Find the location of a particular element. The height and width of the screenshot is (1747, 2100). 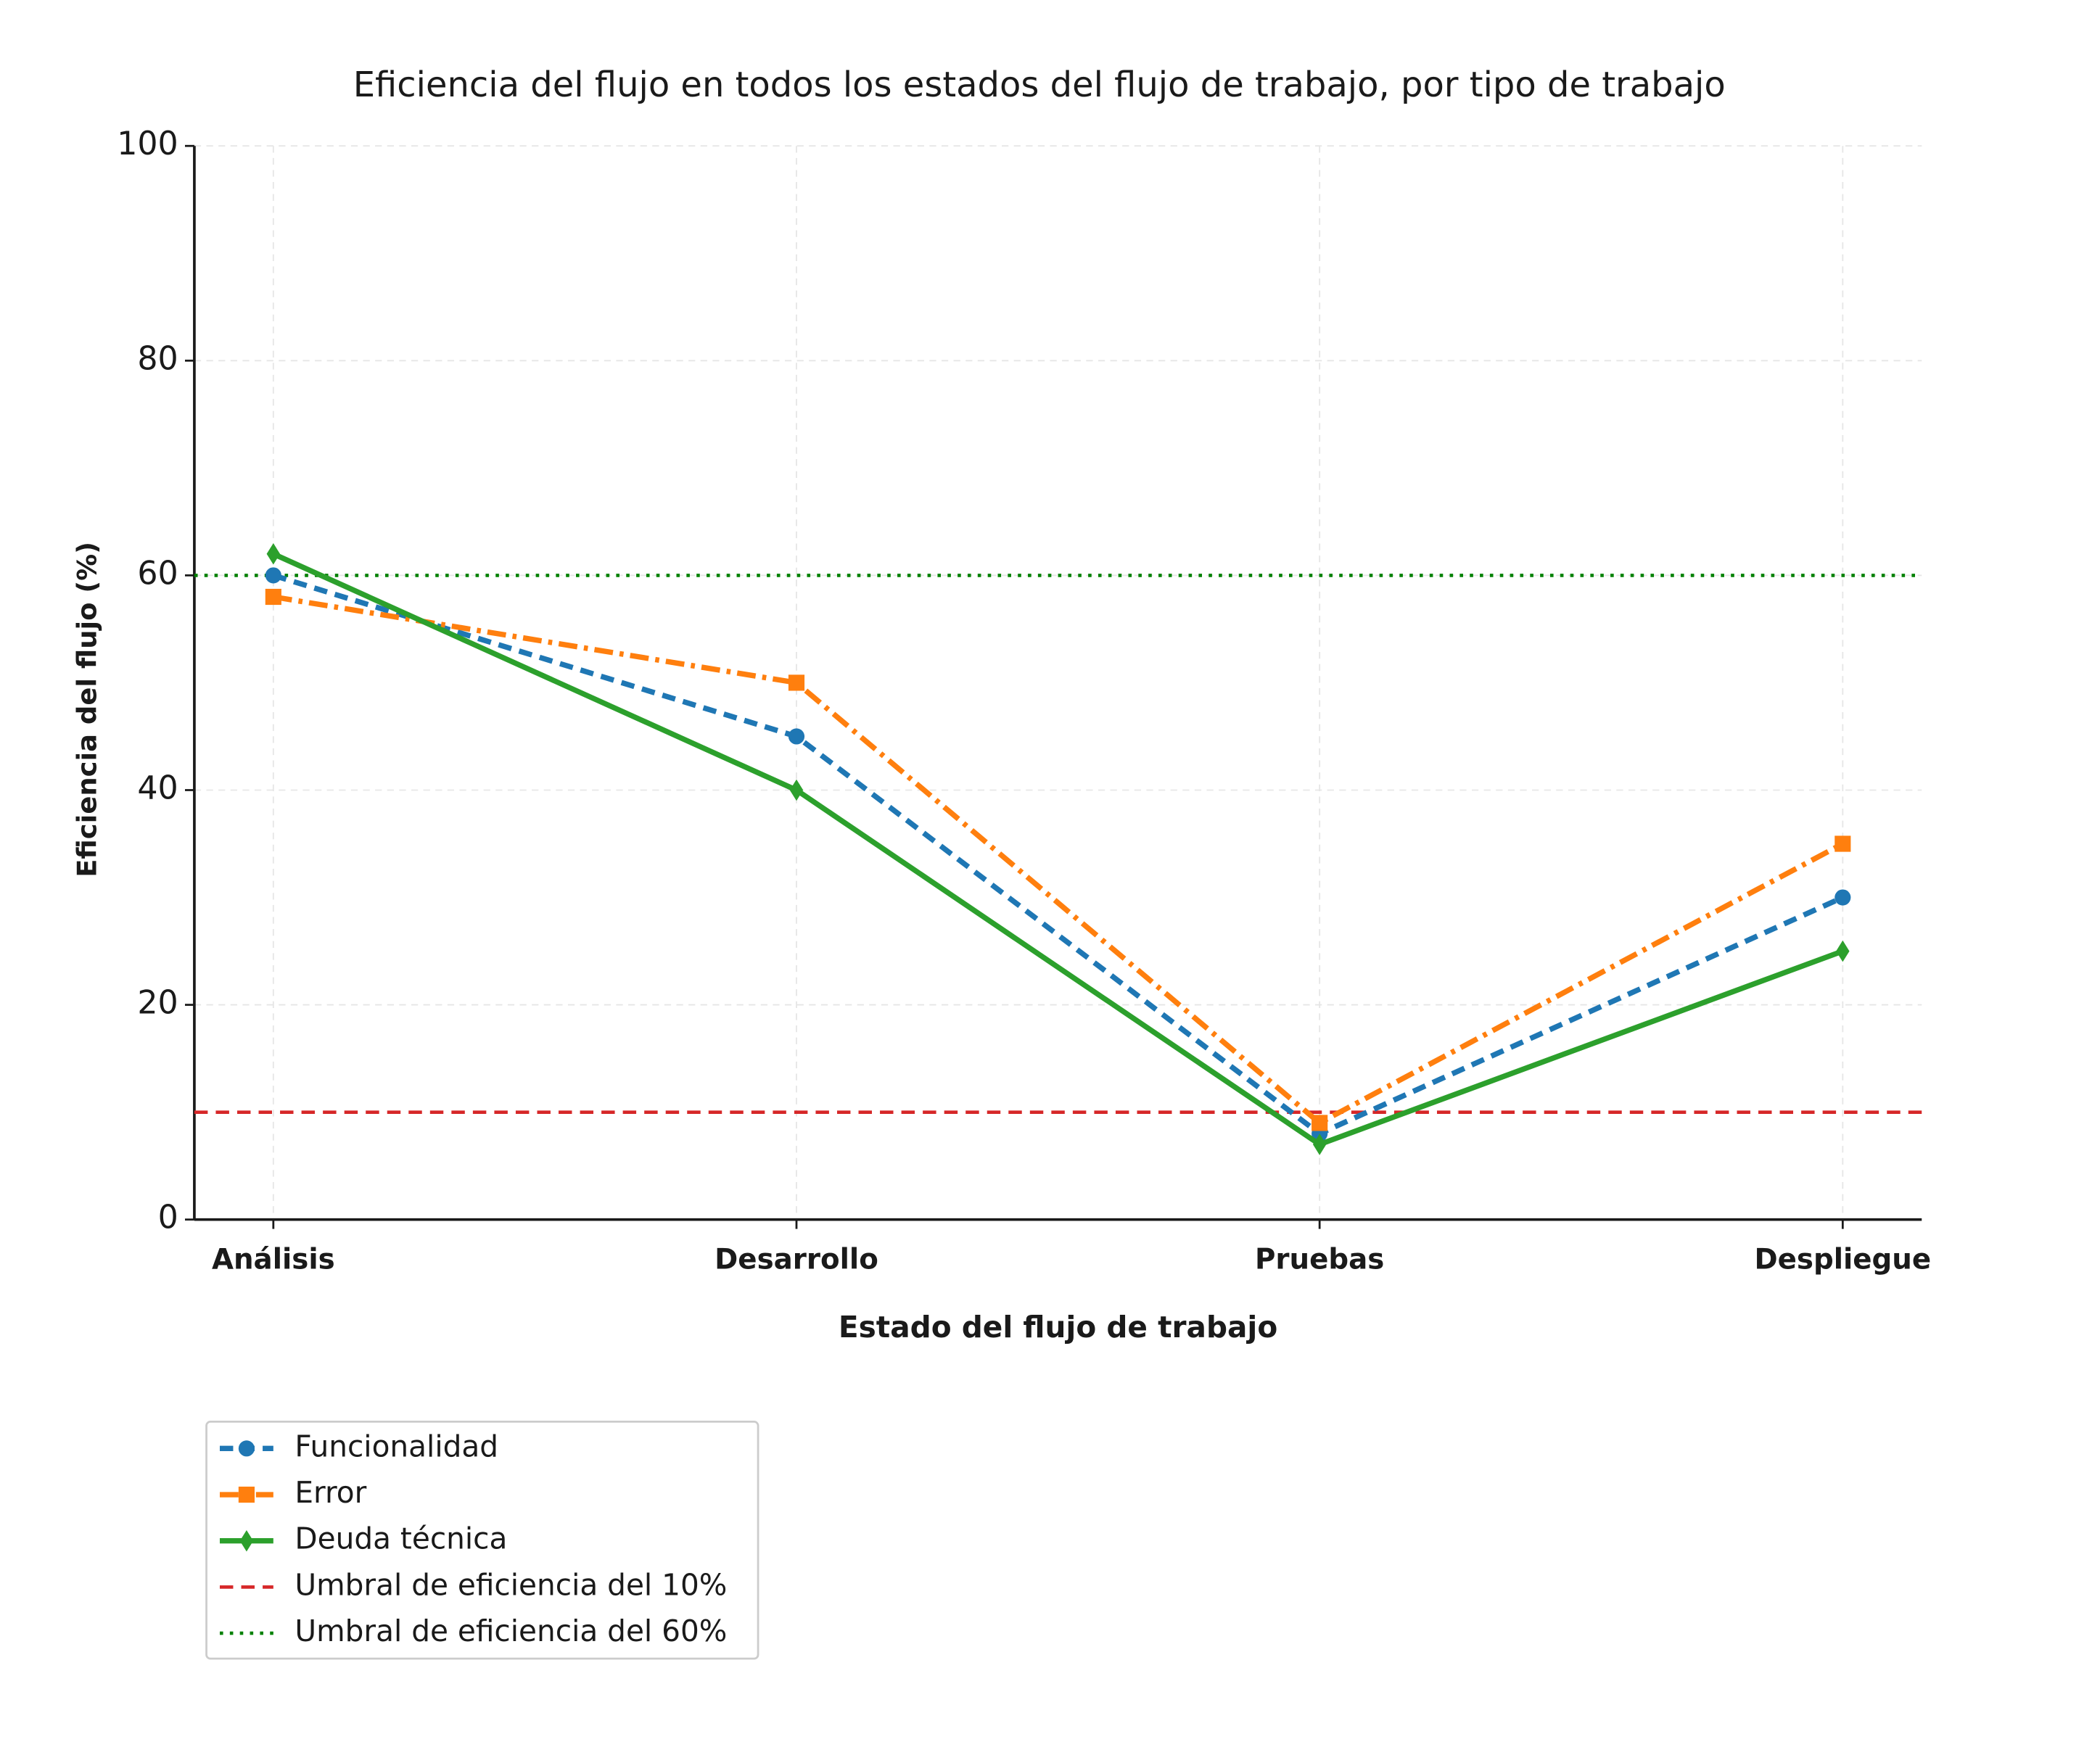

legend-label: Umbral de eficiencia del 60% is located at coordinates (511, 1631).